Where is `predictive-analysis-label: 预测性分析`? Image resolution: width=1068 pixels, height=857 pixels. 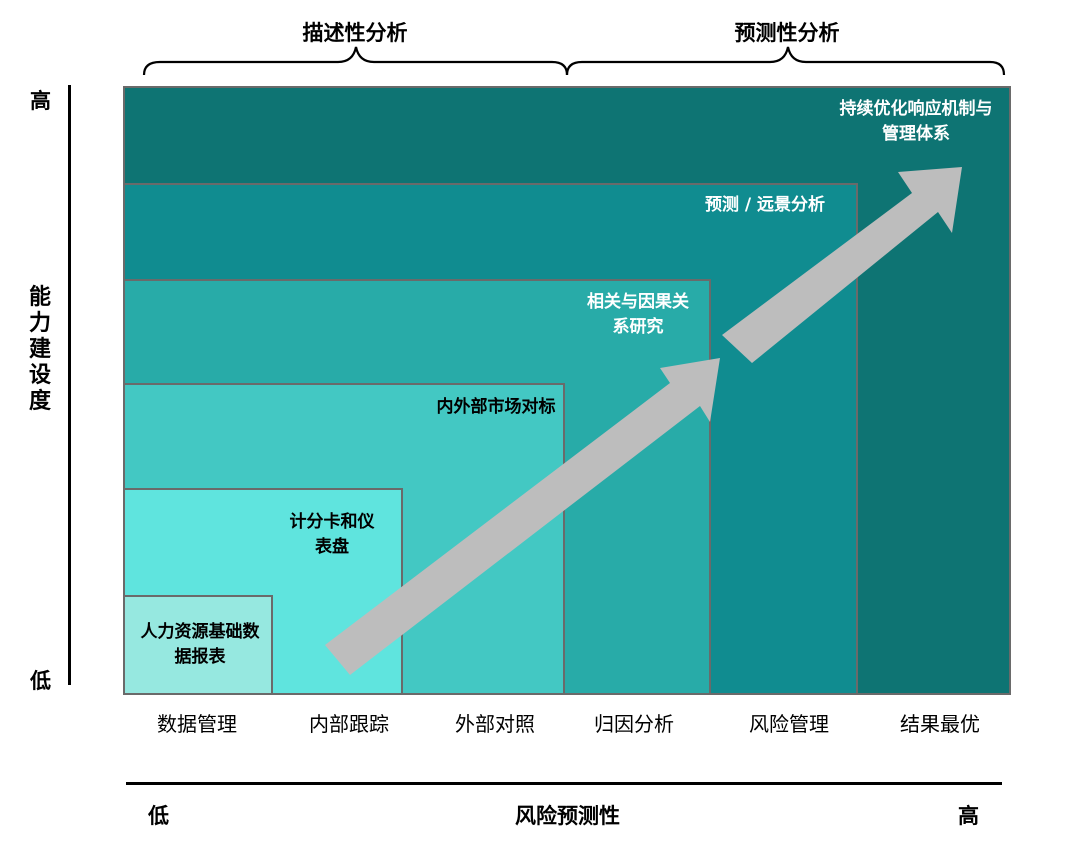
predictive-analysis-label: 预测性分析 is located at coordinates (787, 33).